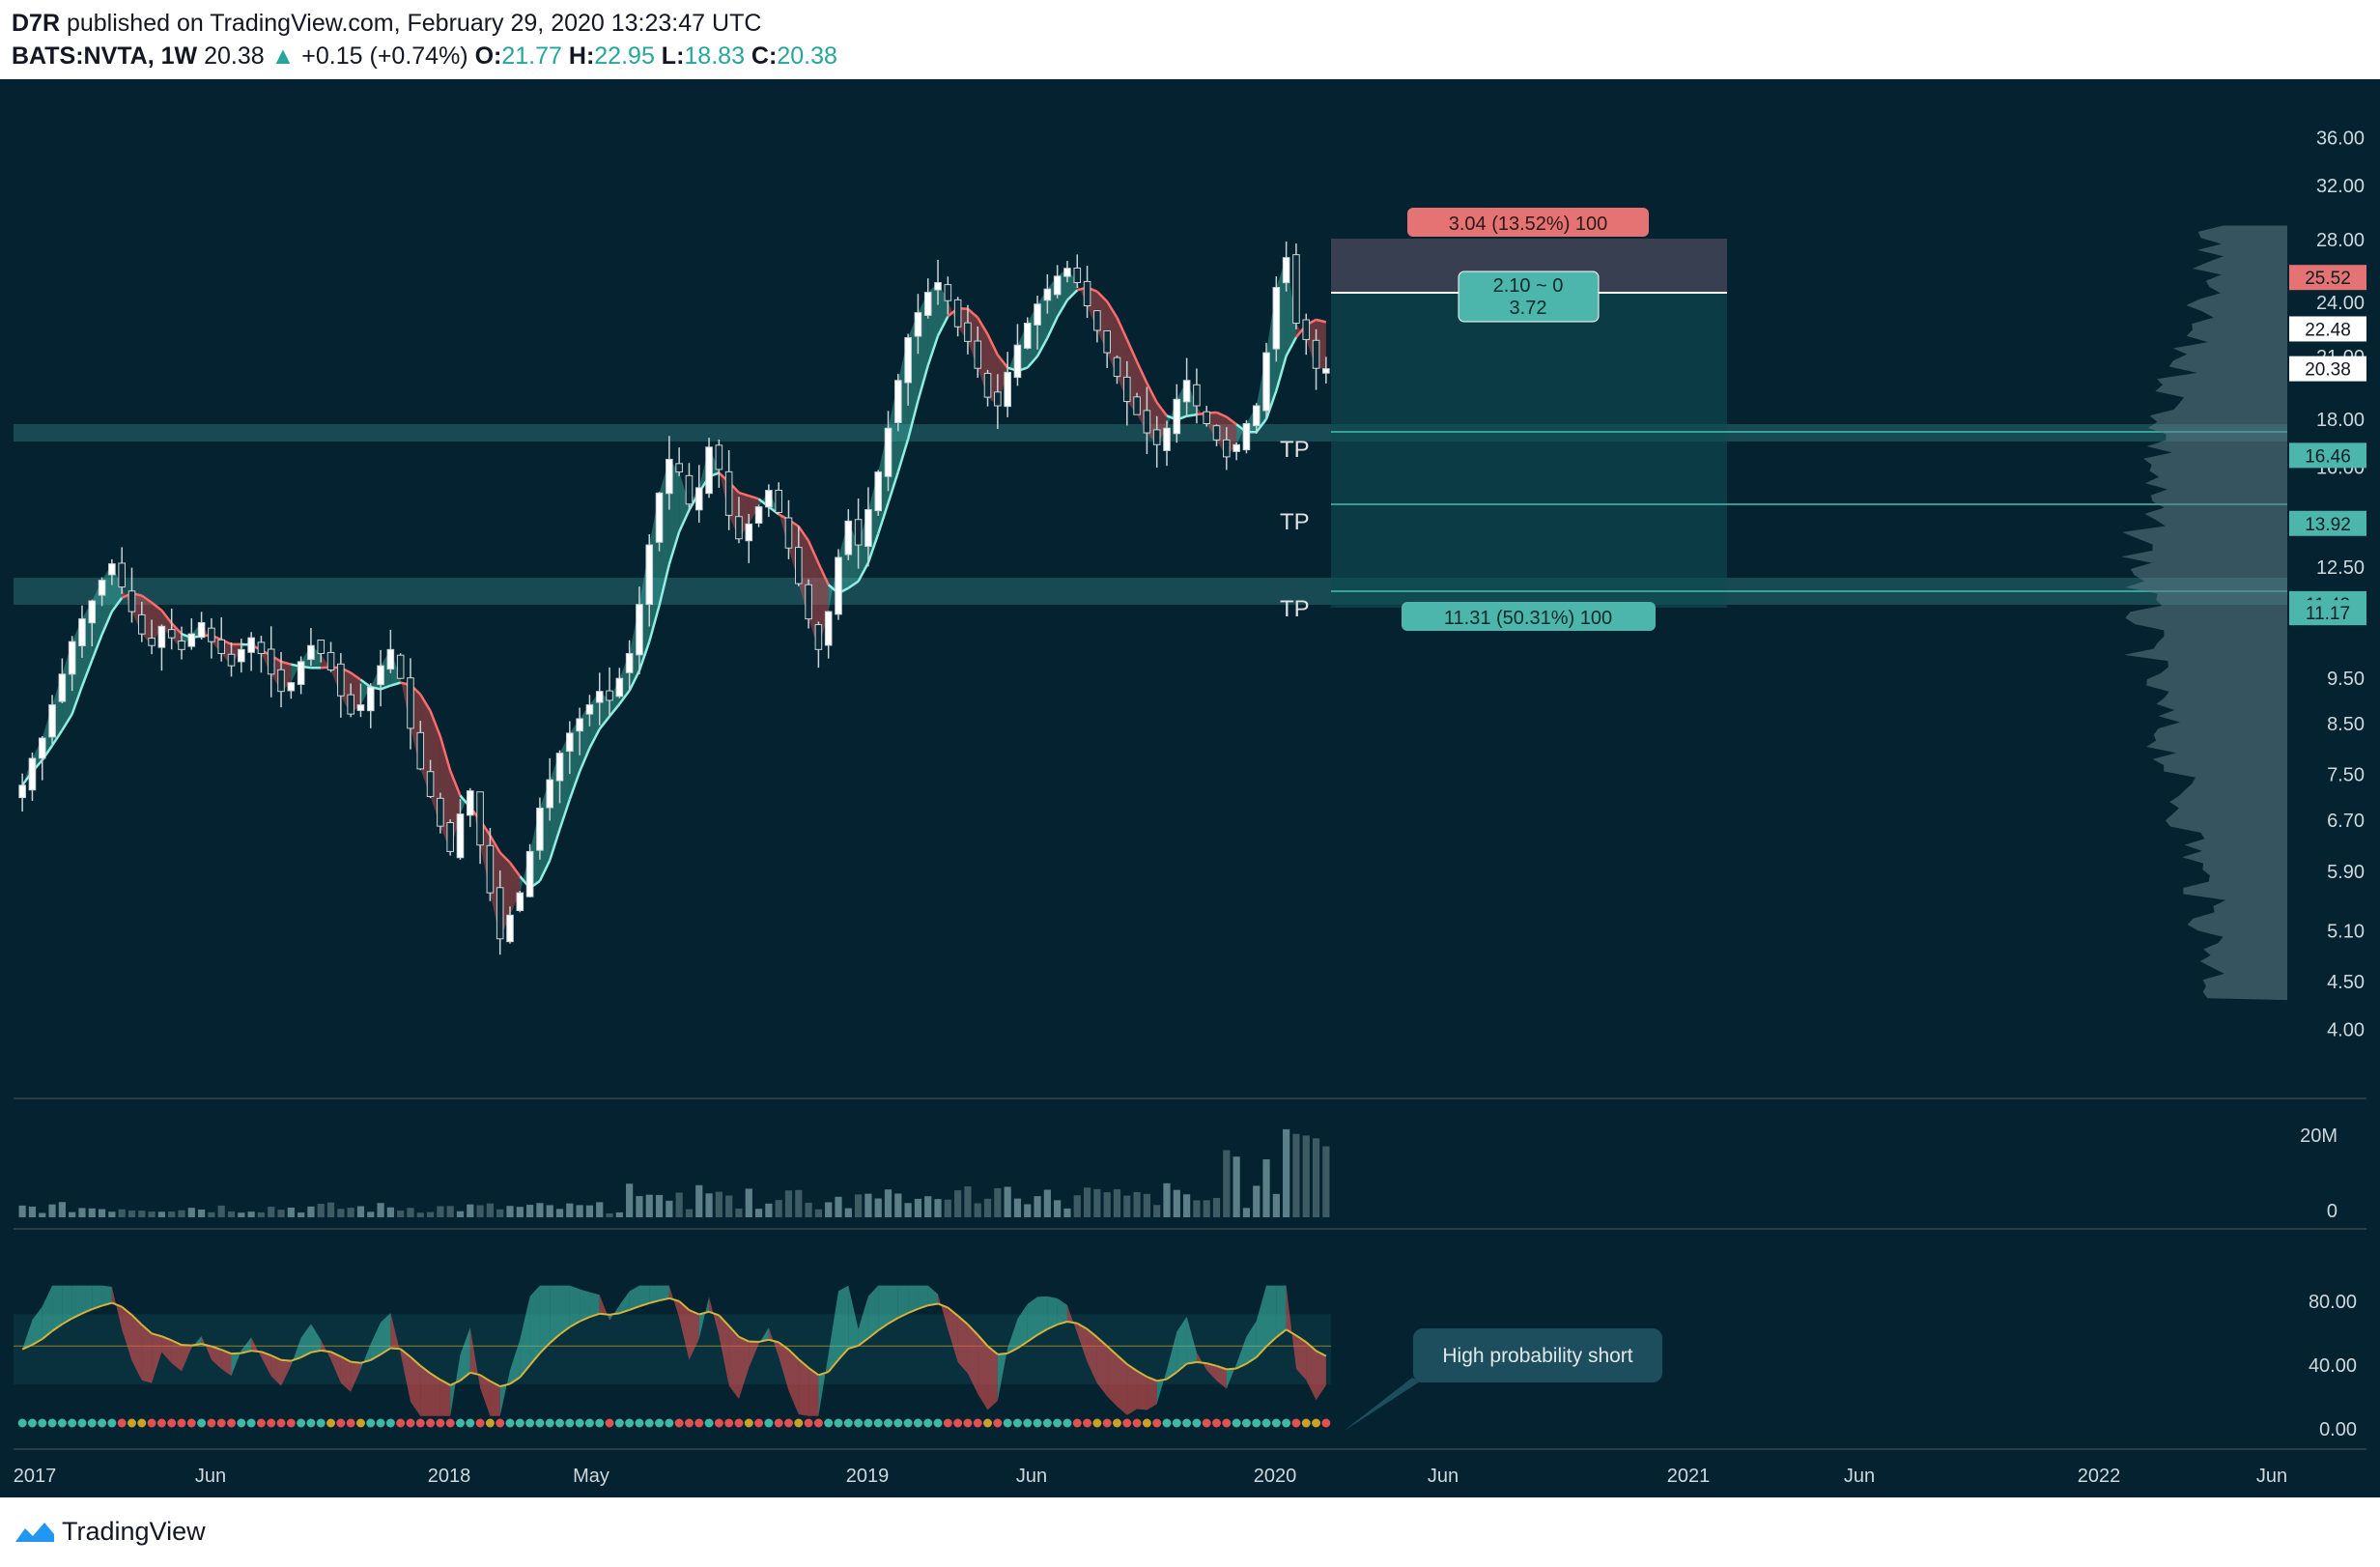 The image size is (2380, 1567). I want to click on entry-label-box, so click(1529, 297).